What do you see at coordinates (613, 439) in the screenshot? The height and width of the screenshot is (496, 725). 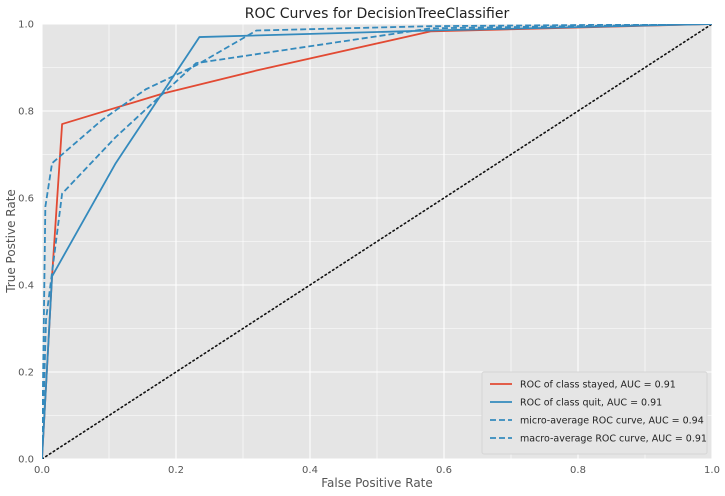 I see `legend-entry-label: macro-average ROC curve, AUC = 0.91` at bounding box center [613, 439].